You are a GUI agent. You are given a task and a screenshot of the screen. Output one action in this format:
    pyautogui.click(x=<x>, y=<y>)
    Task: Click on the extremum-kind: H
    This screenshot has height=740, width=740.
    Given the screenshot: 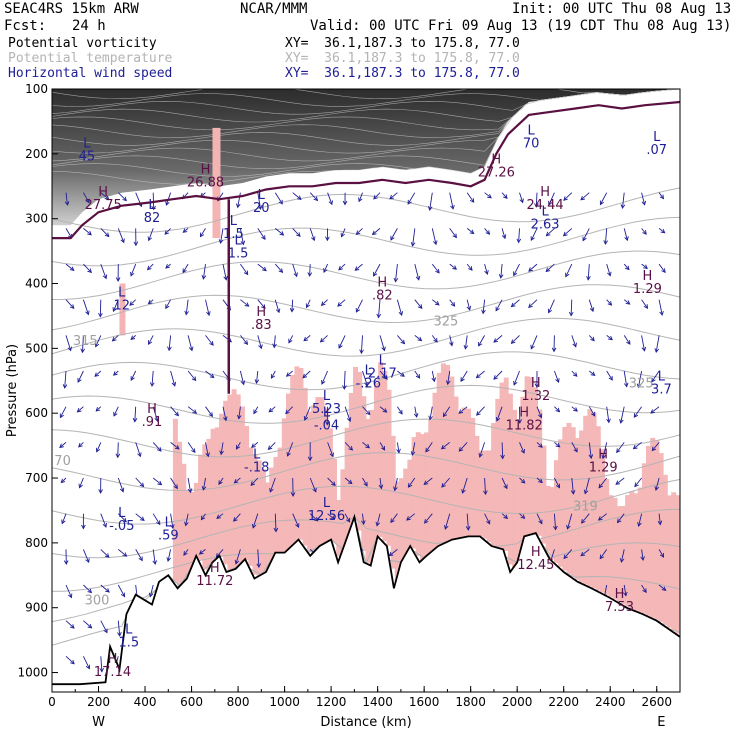 What is the action you would take?
    pyautogui.click(x=603, y=455)
    